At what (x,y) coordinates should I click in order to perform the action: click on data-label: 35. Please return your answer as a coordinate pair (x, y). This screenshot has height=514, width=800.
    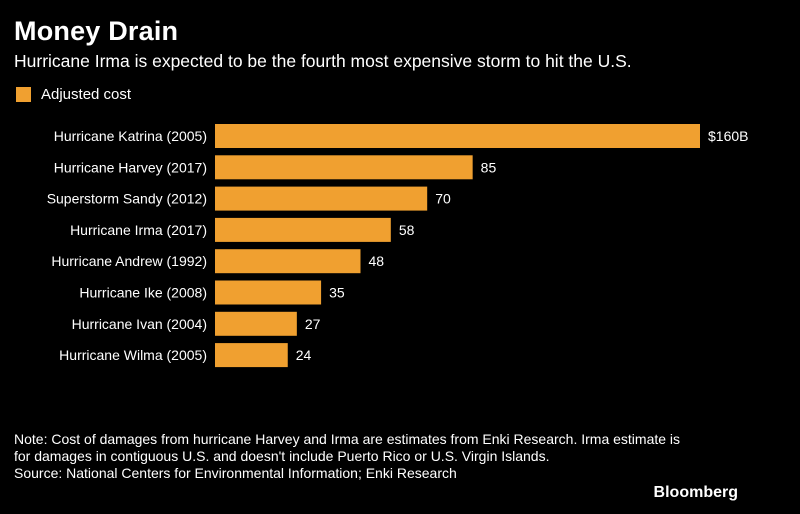
    Looking at the image, I should click on (337, 293).